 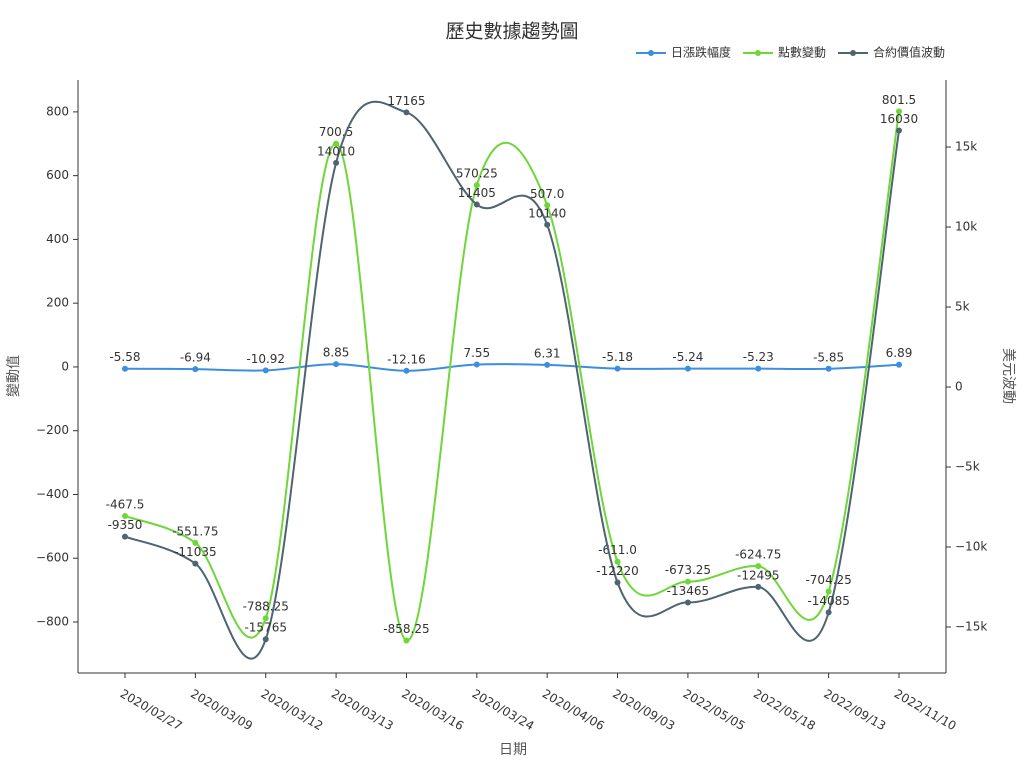 I want to click on data-label: -624.75, so click(x=758, y=555).